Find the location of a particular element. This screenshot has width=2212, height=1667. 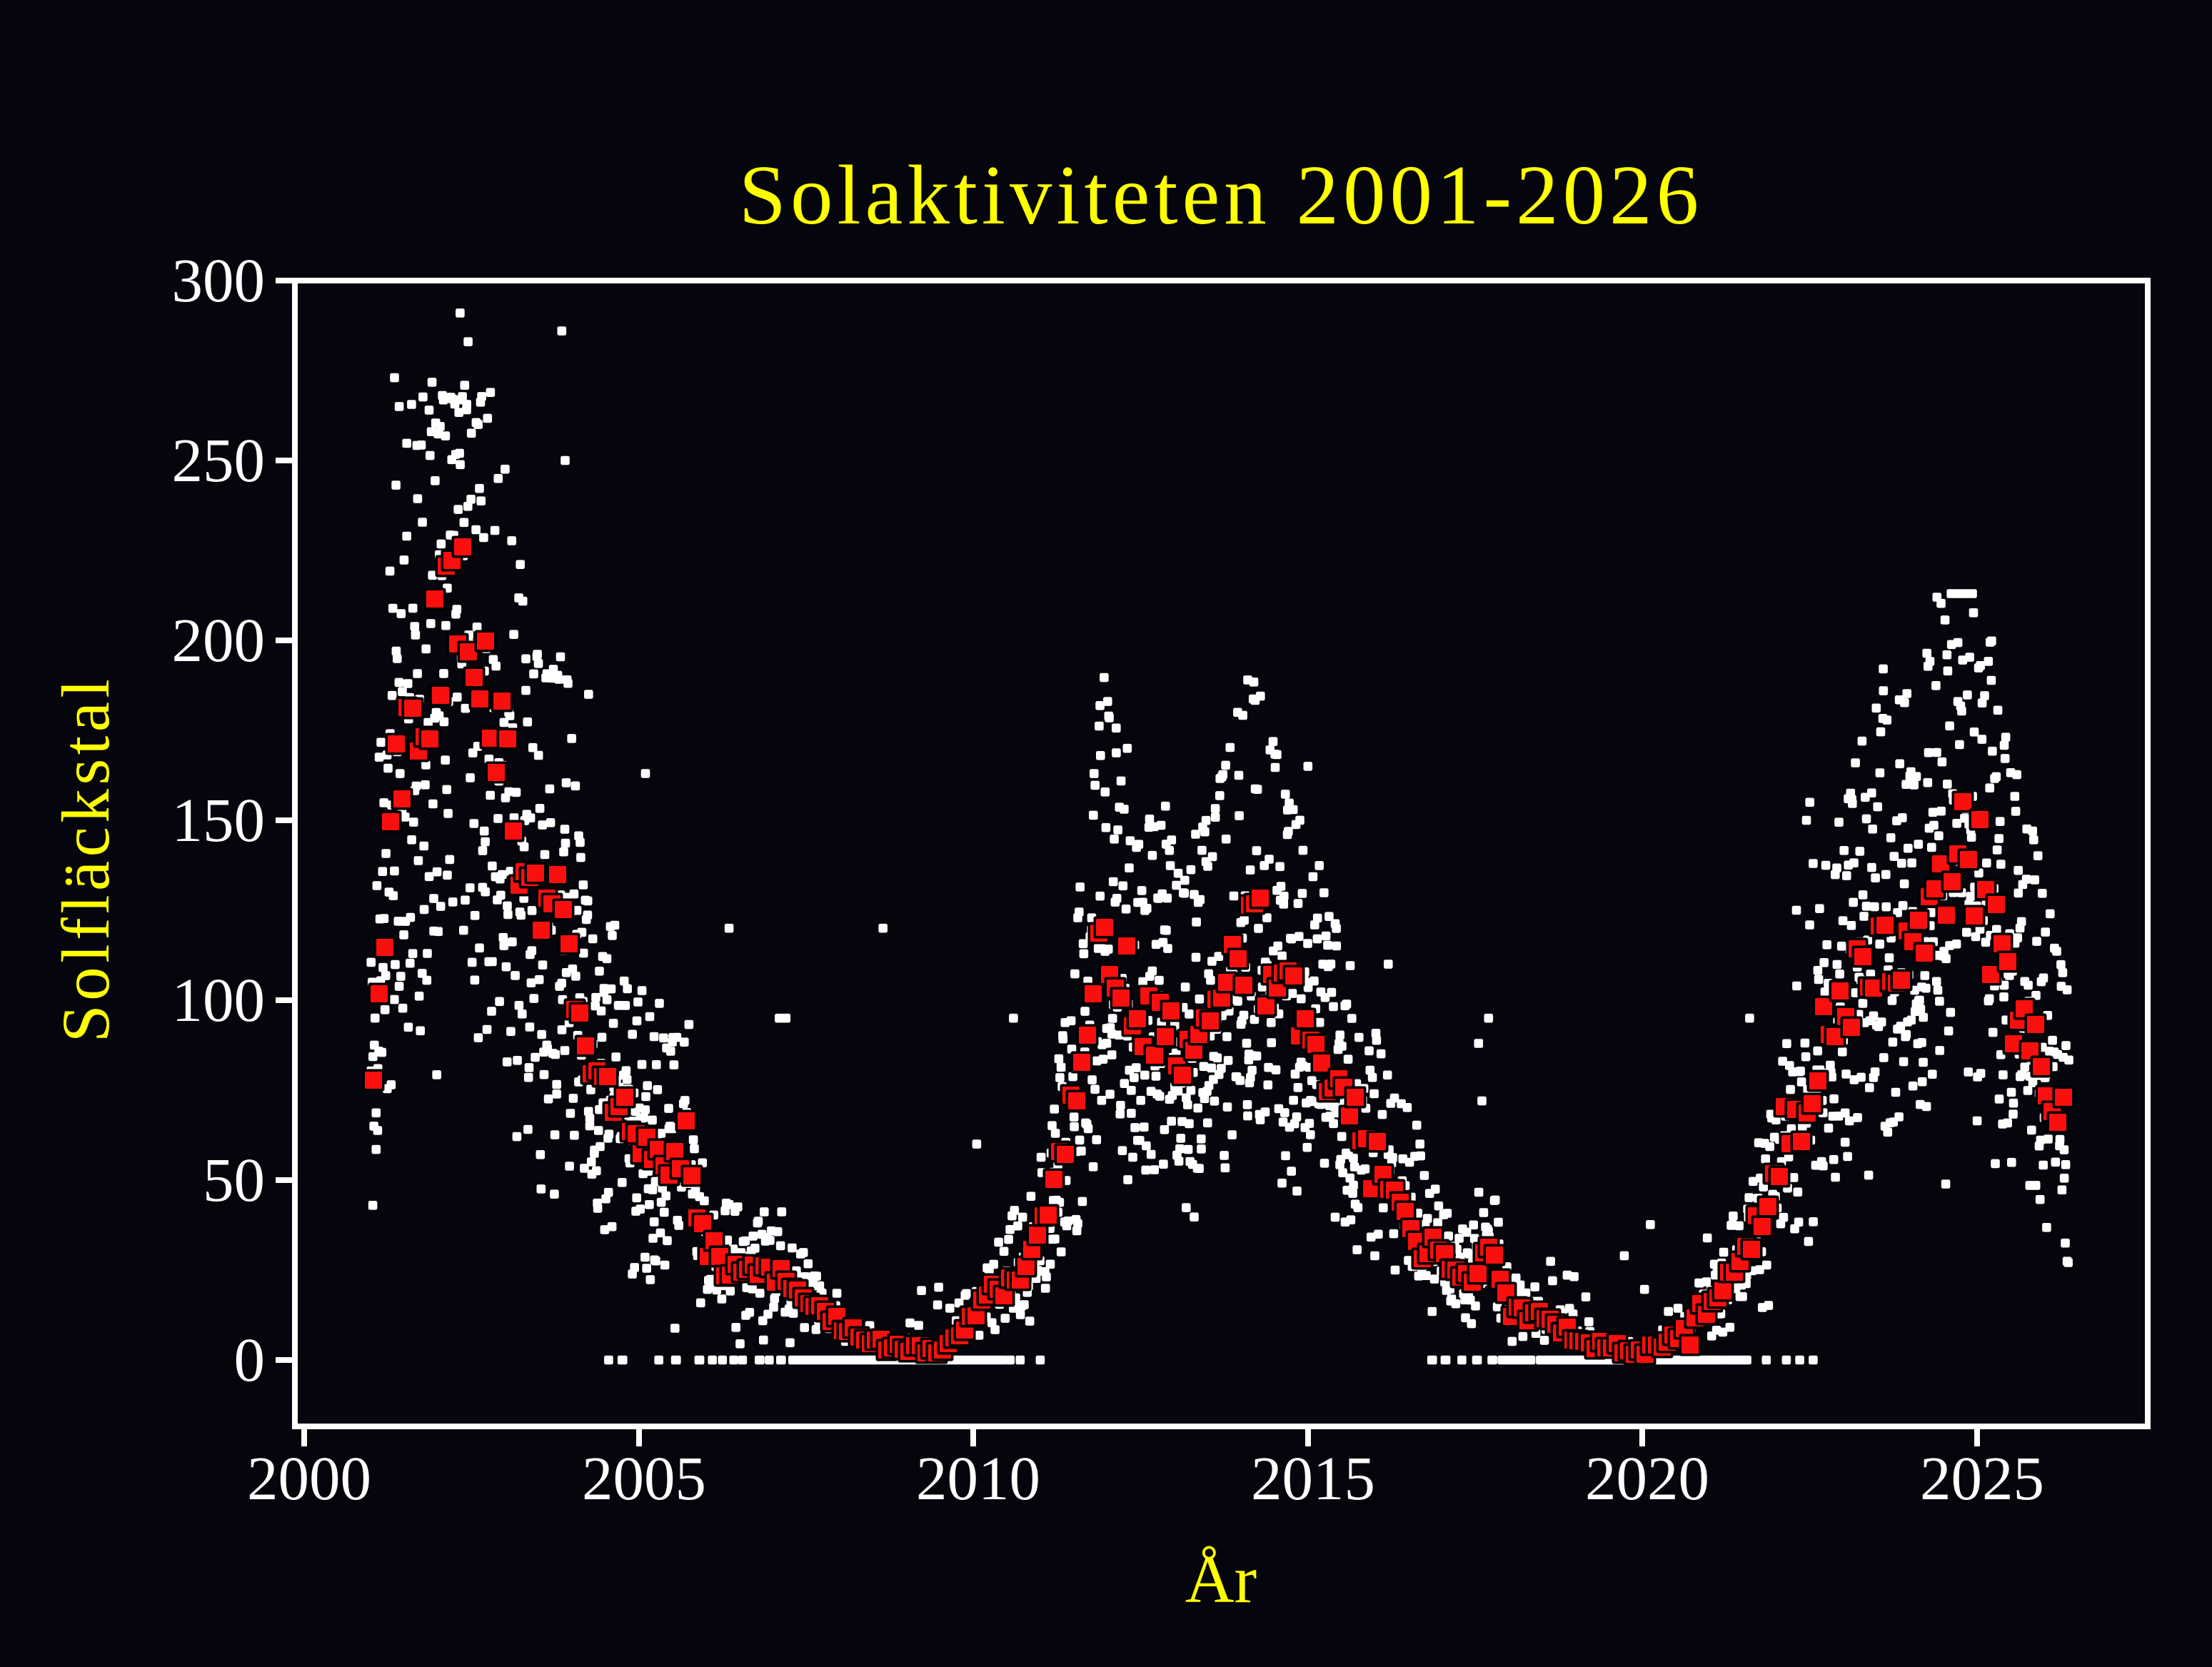

svg-text: 50 is located at coordinates (234, 1179).